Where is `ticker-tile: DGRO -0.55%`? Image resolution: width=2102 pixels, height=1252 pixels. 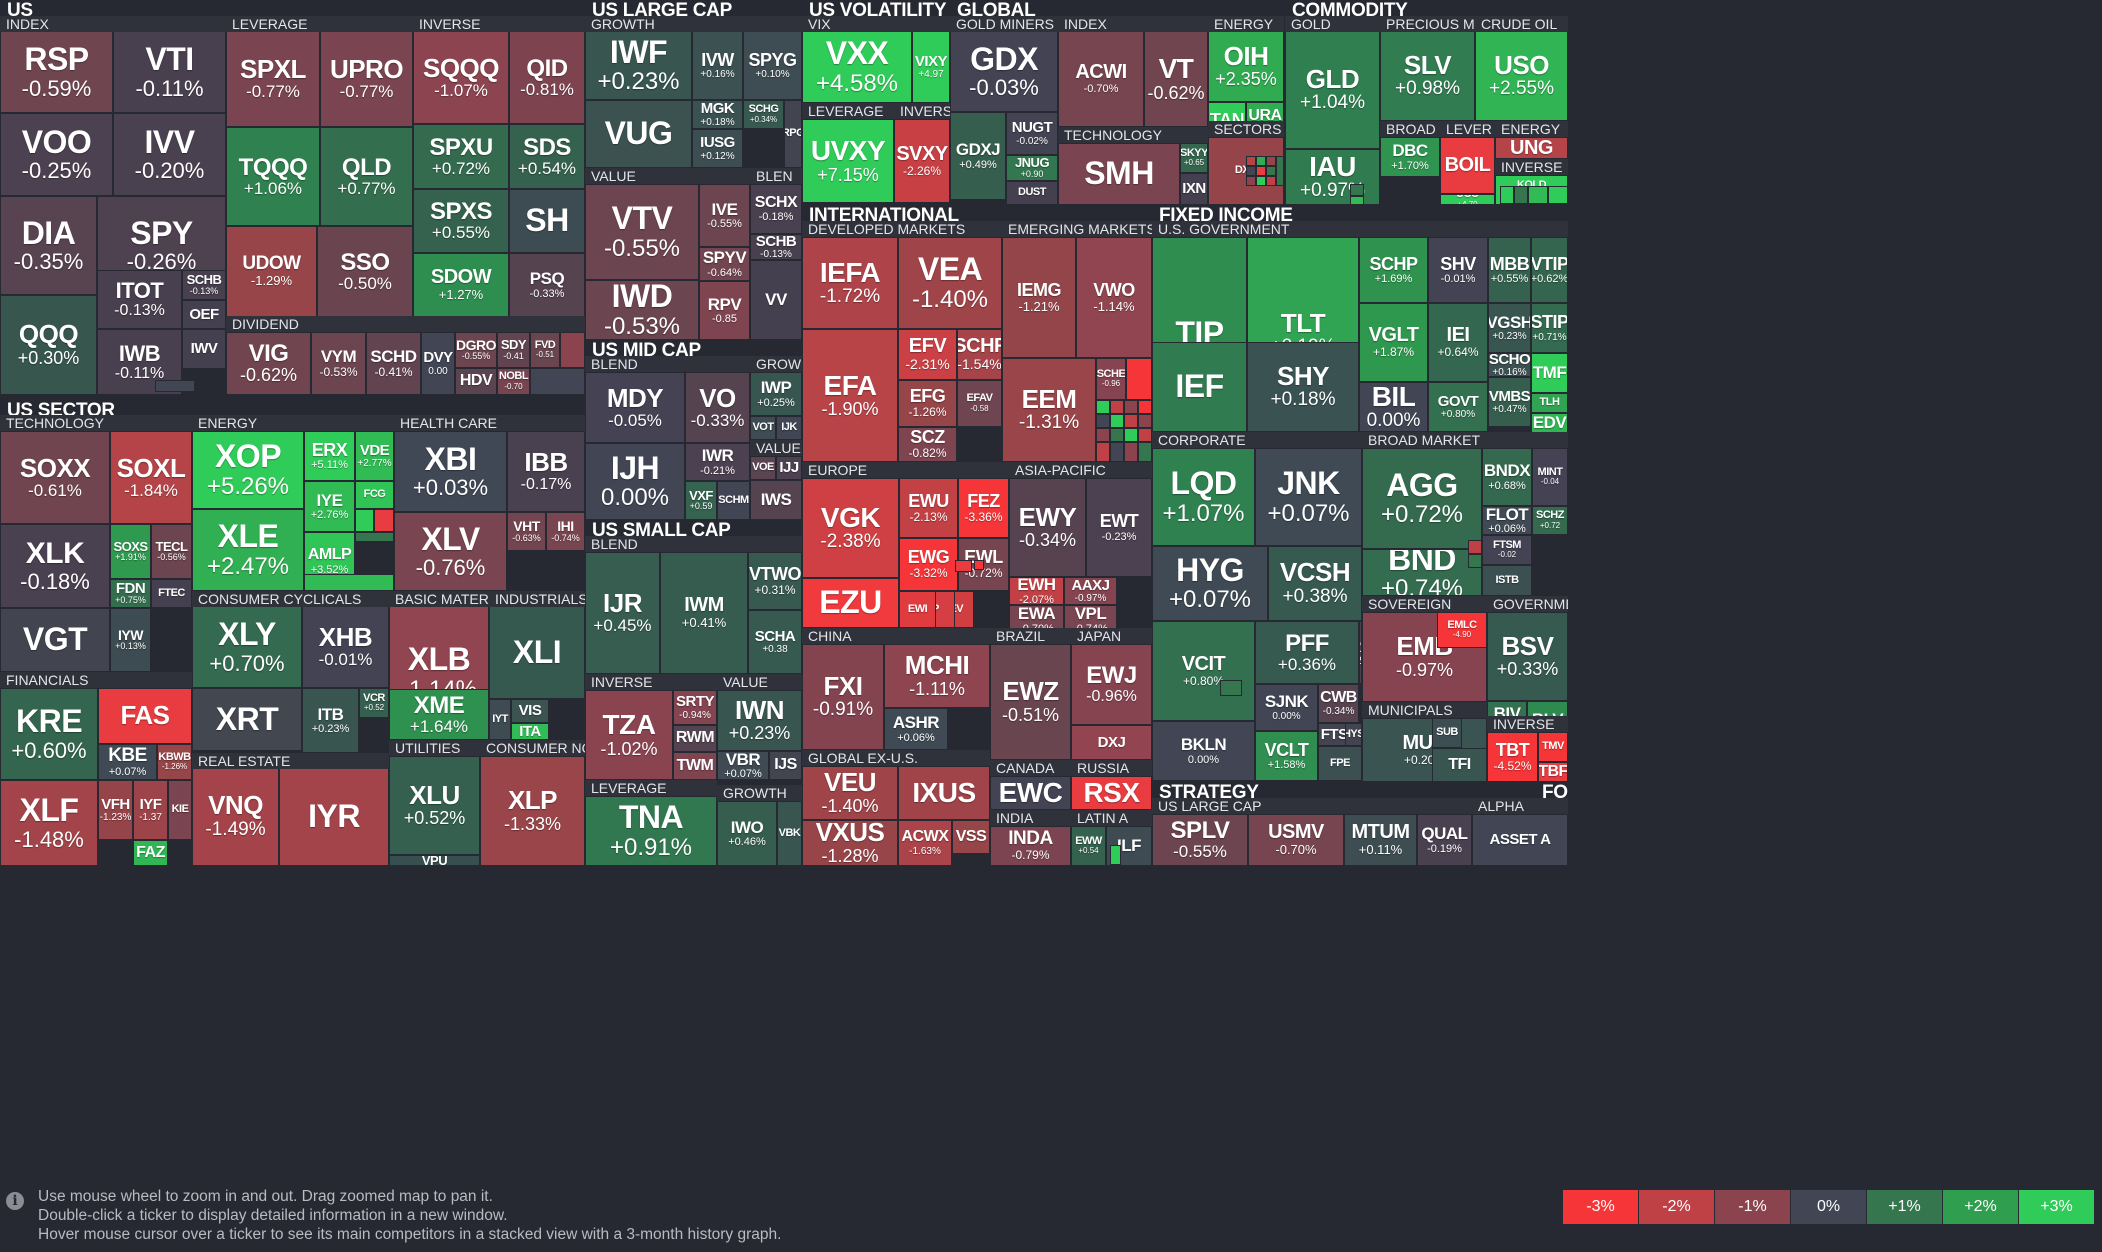 ticker-tile: DGRO -0.55% is located at coordinates (476, 350).